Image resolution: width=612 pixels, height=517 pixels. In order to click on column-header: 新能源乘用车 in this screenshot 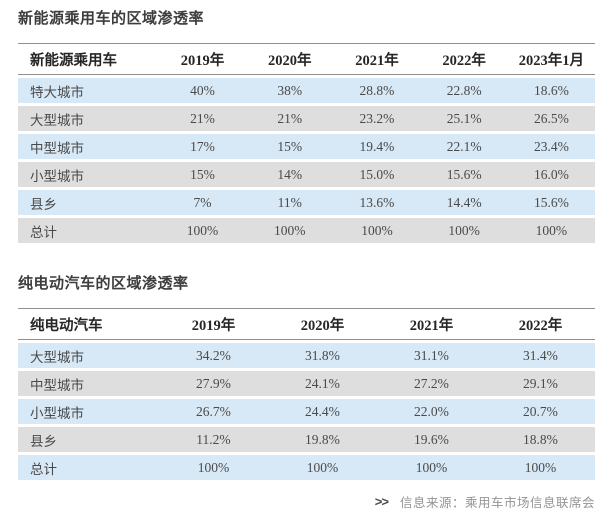, I will do `click(88, 59)`.